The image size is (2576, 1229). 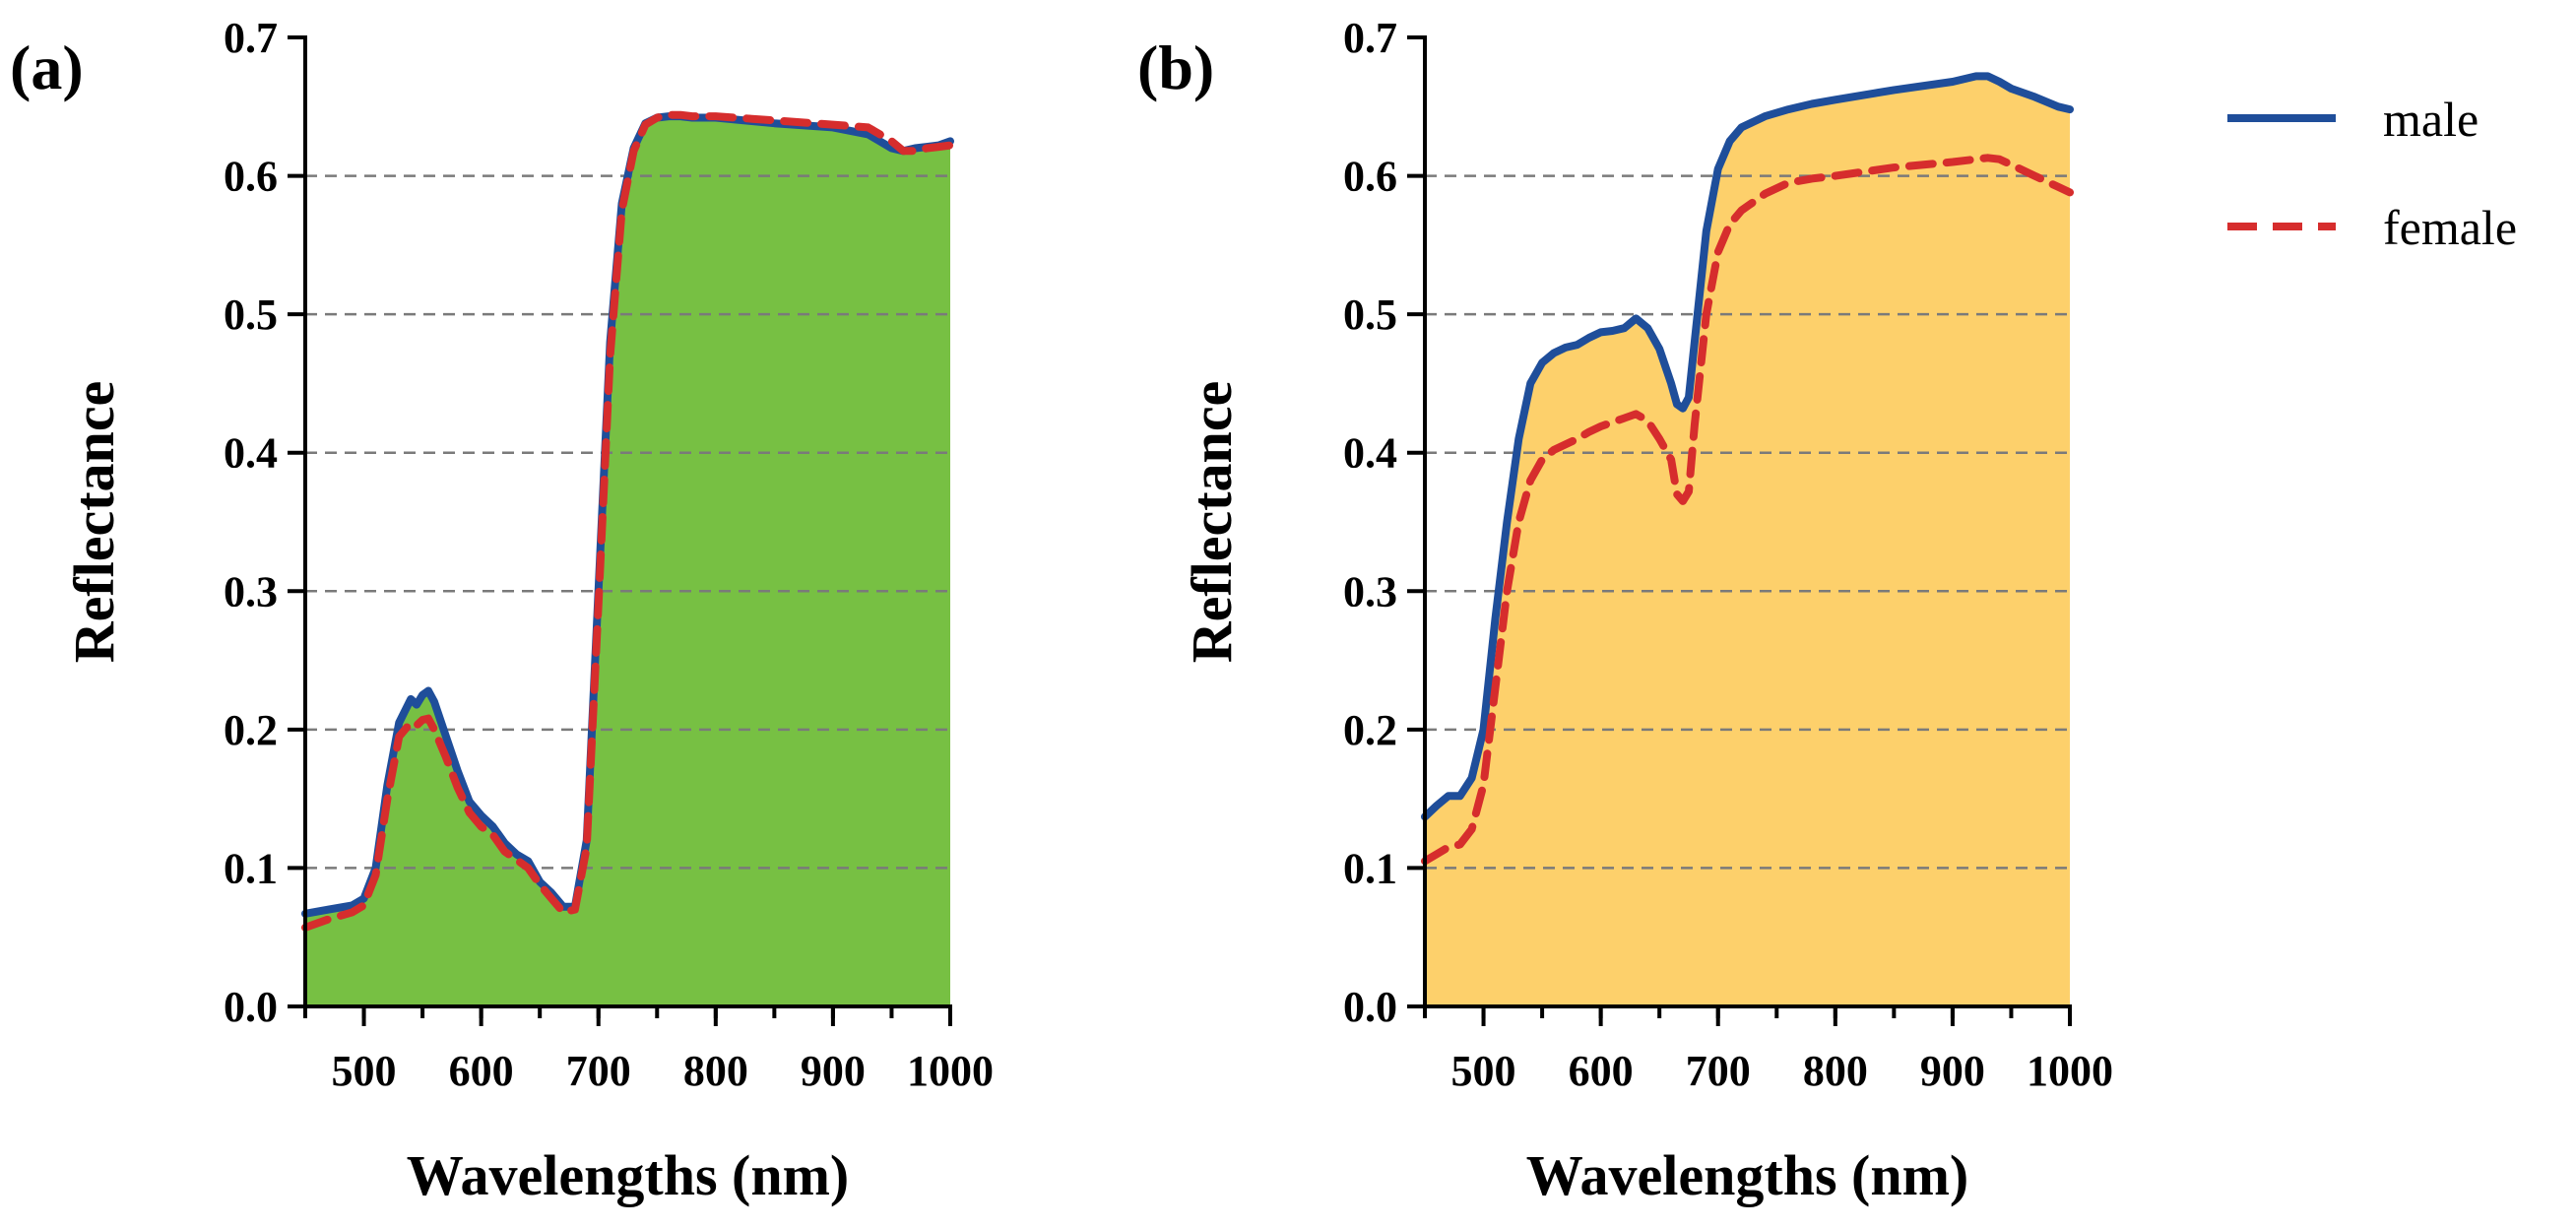 What do you see at coordinates (1747, 510) in the screenshot?
I see `series-line-female` at bounding box center [1747, 510].